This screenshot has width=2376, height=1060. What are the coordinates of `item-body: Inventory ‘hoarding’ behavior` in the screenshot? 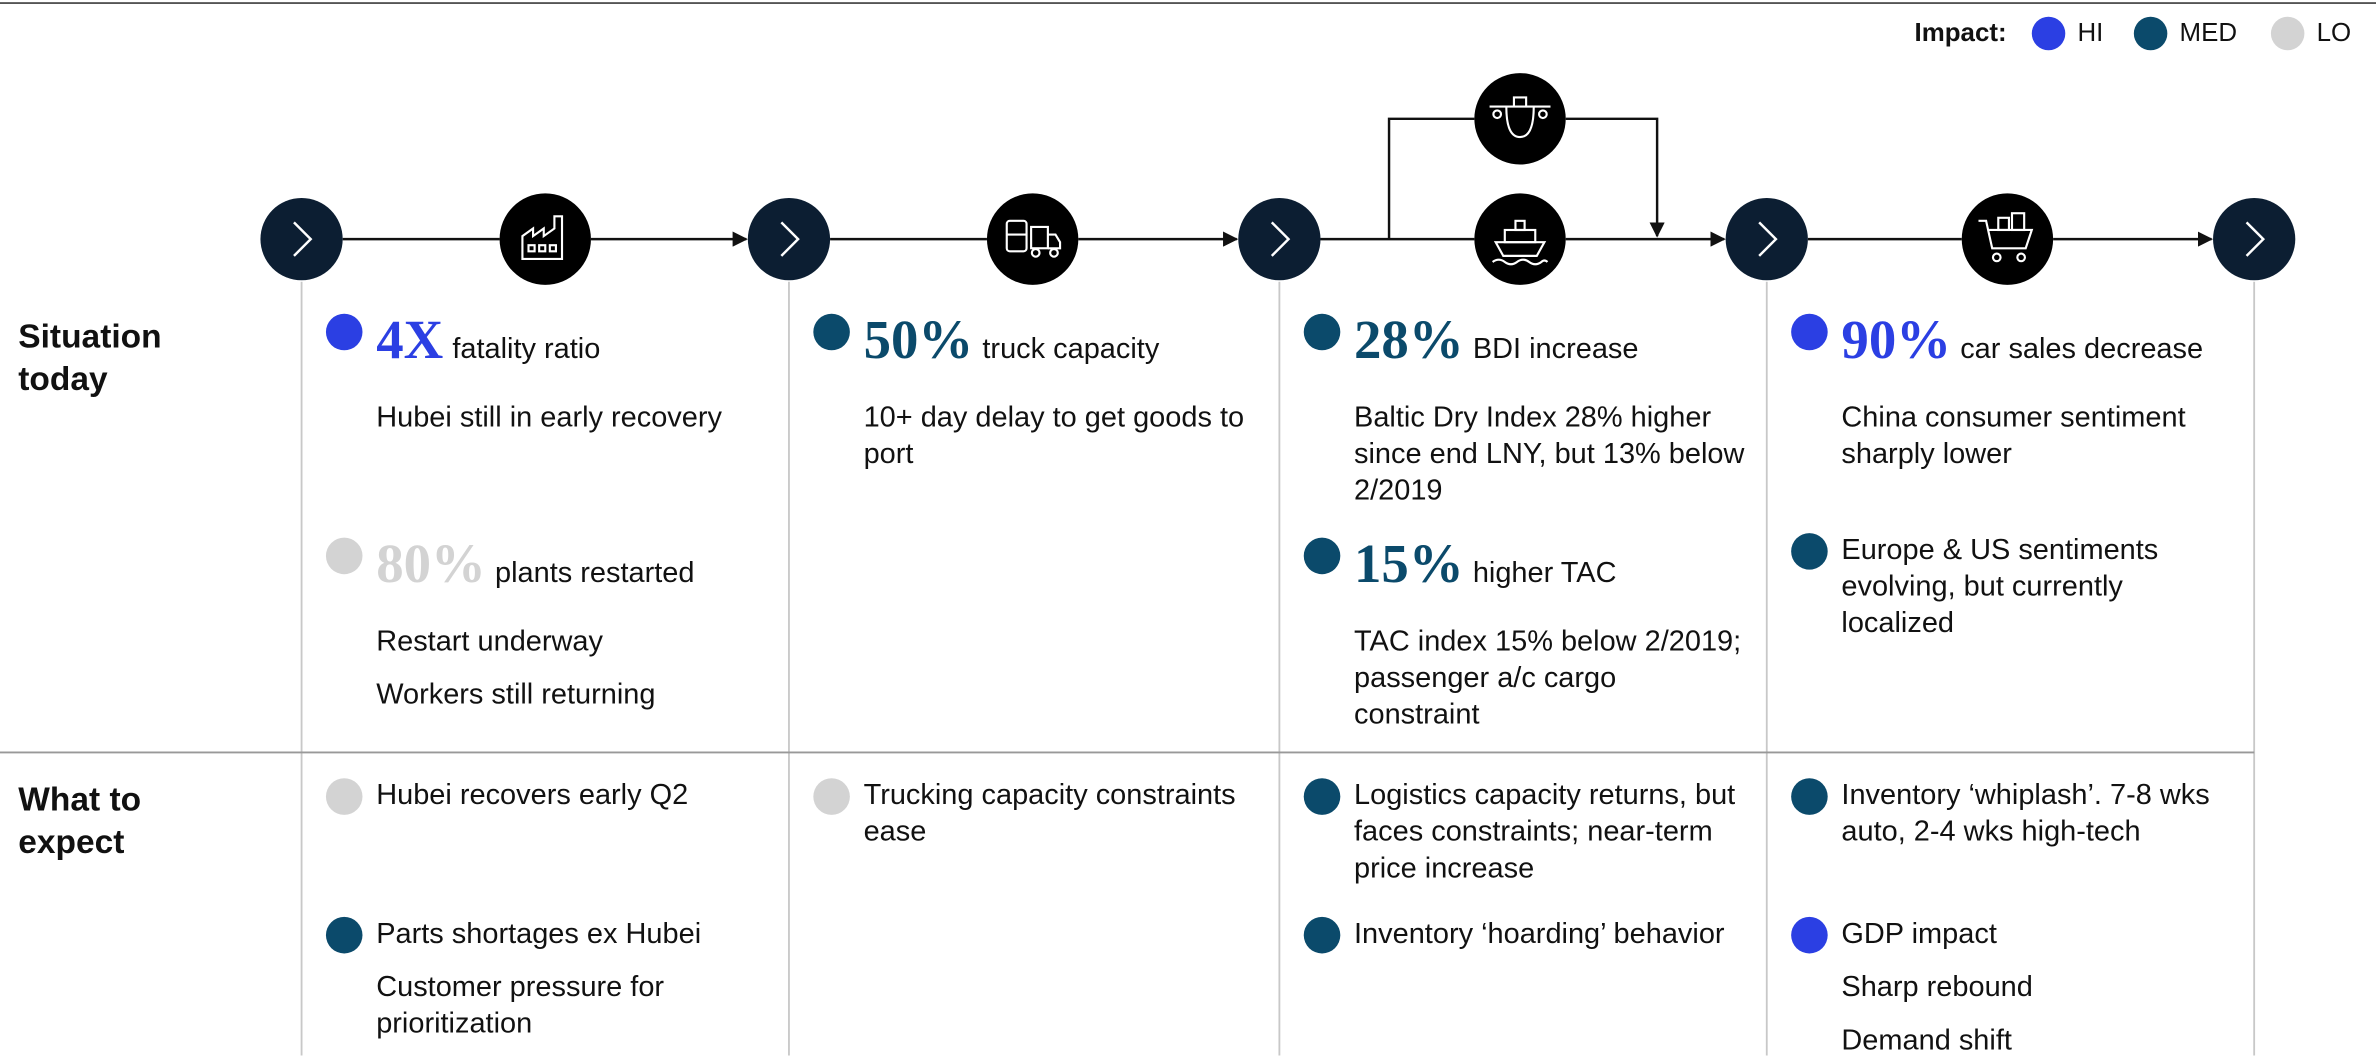 It's located at (1551, 935).